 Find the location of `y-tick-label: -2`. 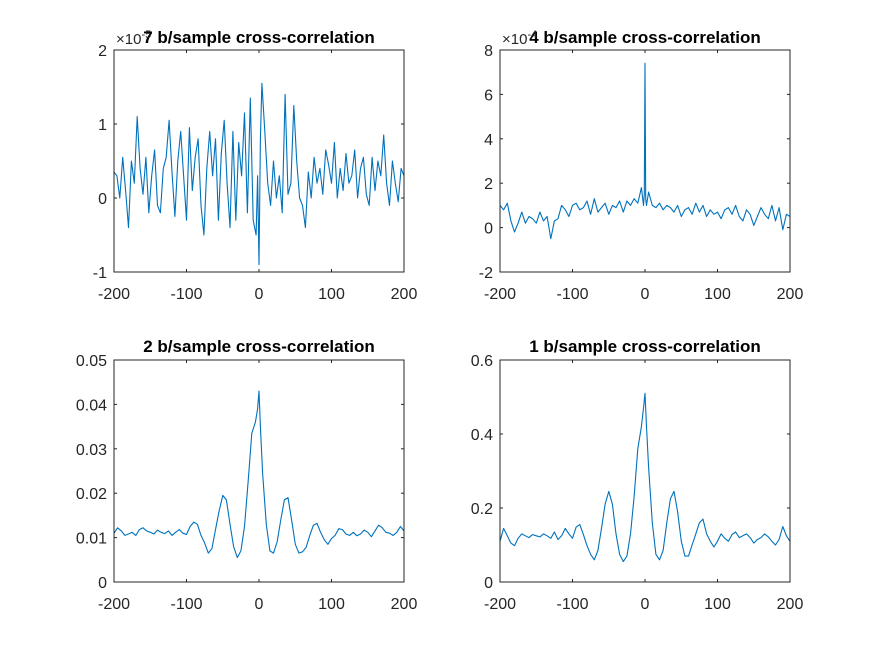

y-tick-label: -2 is located at coordinates (486, 273).